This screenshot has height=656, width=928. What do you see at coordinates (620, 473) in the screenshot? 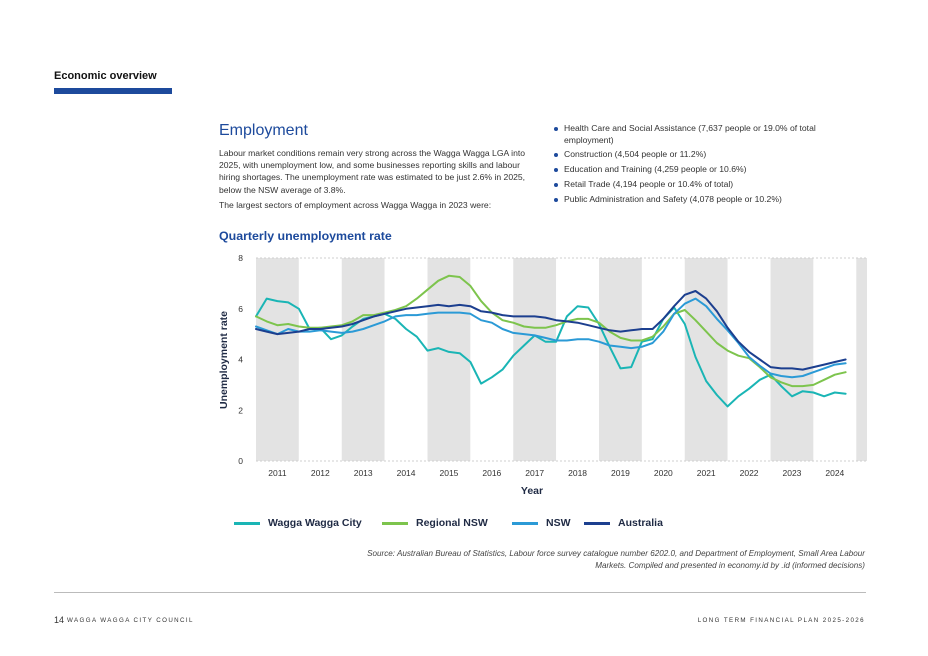
I see `x-tick-label: 2019` at bounding box center [620, 473].